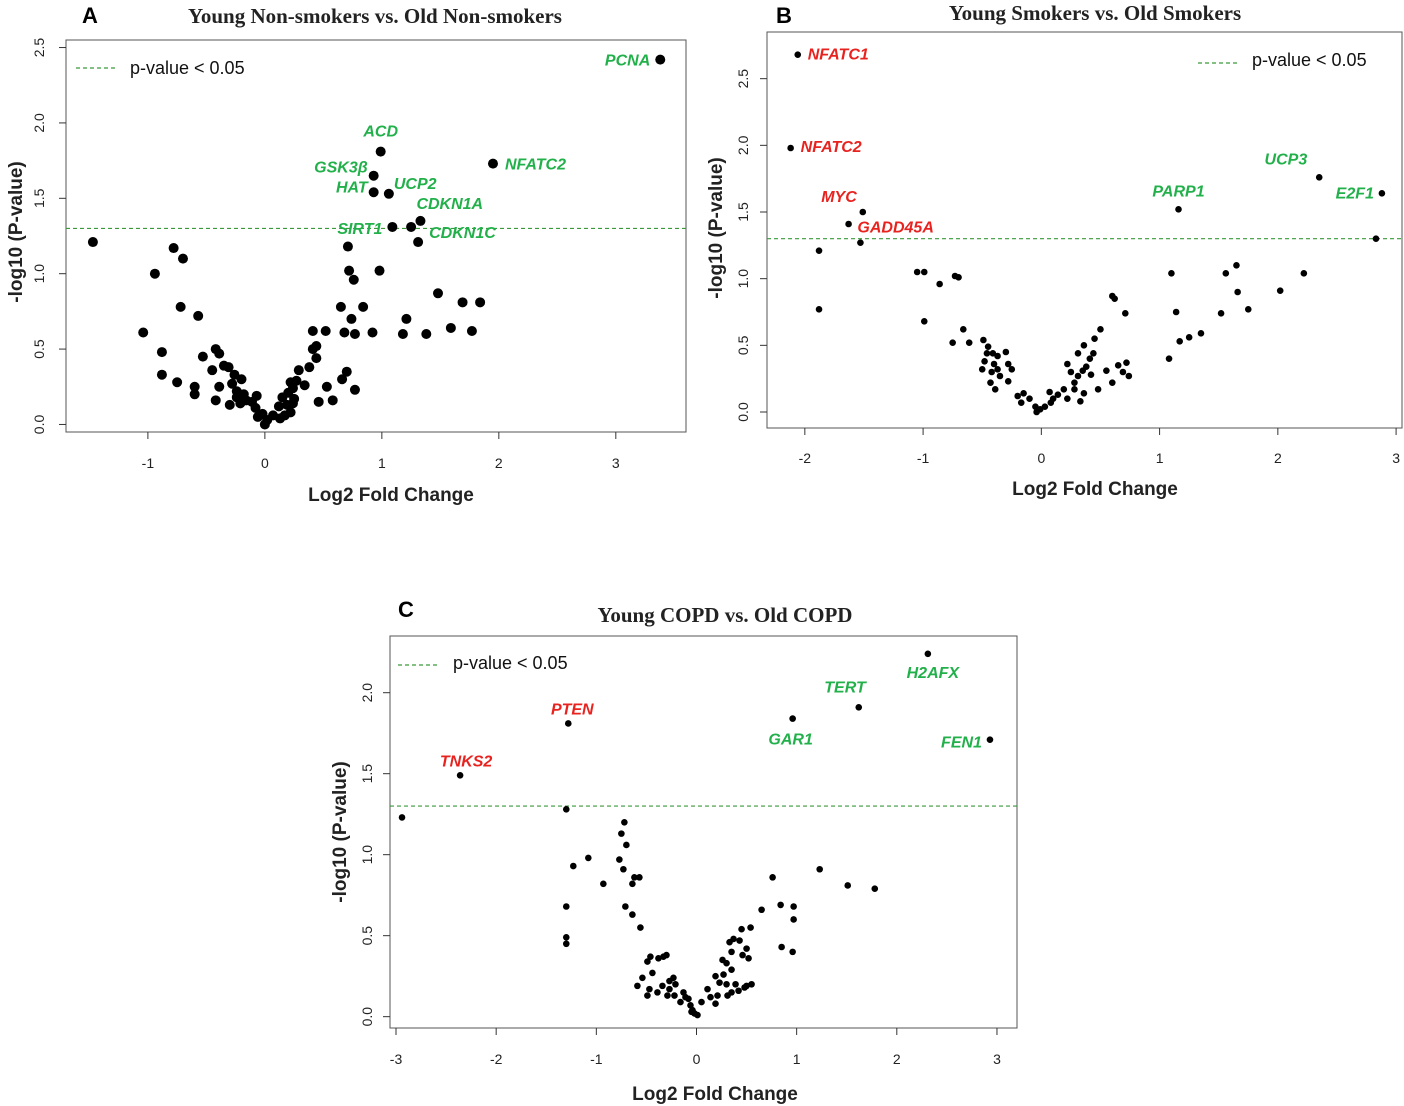 This screenshot has height=1106, width=1404. I want to click on x-tick-label: 0, so click(1041, 458).